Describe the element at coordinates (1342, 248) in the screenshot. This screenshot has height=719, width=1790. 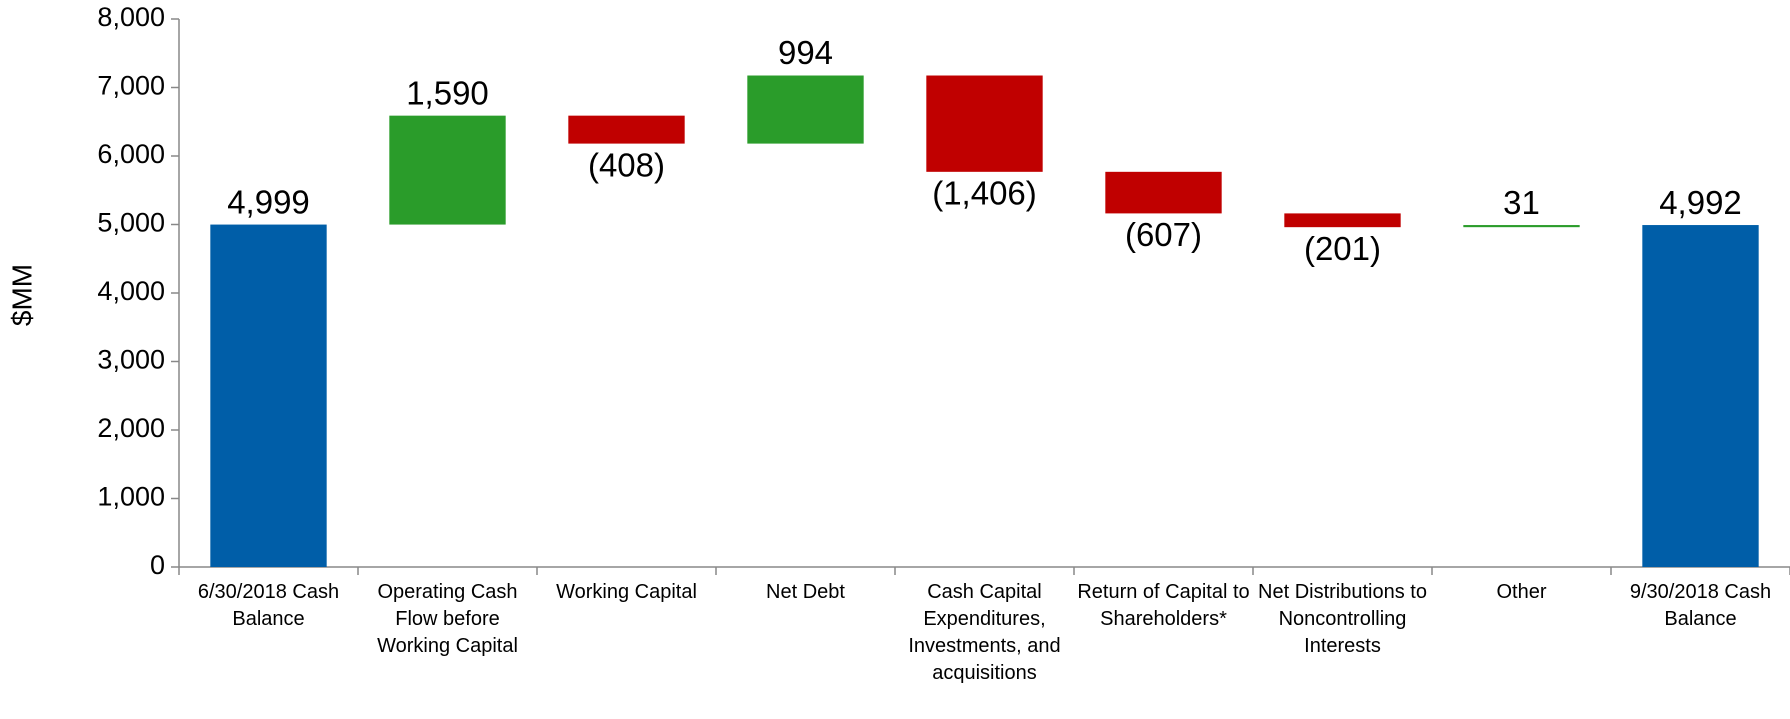
I see `data-label: (201)` at that location.